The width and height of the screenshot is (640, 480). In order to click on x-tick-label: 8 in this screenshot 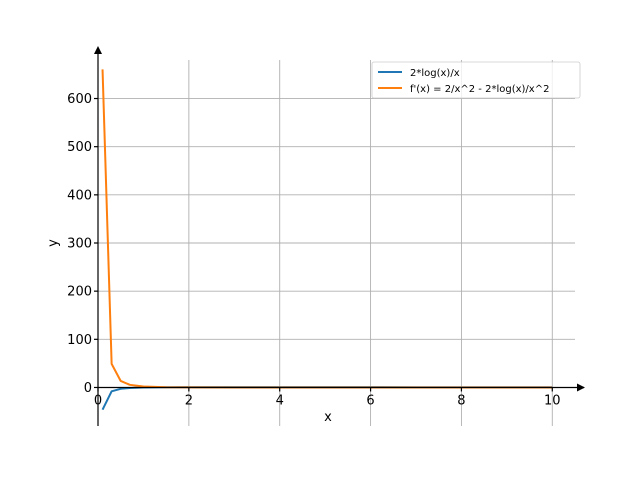, I will do `click(461, 400)`.